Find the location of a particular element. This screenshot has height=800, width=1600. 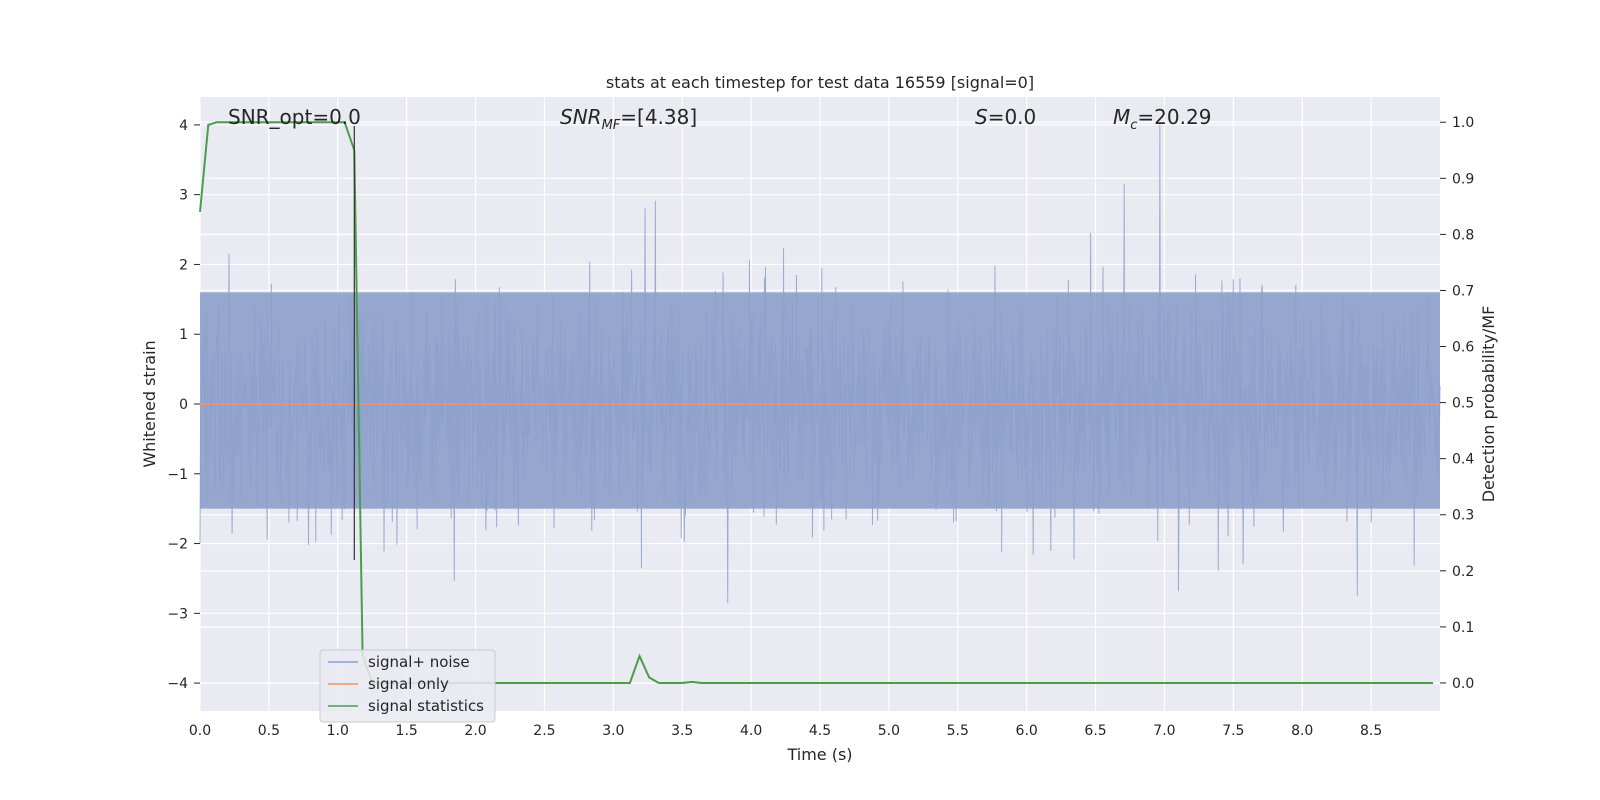

y-tick-label-right: 0.6 is located at coordinates (1463, 348).